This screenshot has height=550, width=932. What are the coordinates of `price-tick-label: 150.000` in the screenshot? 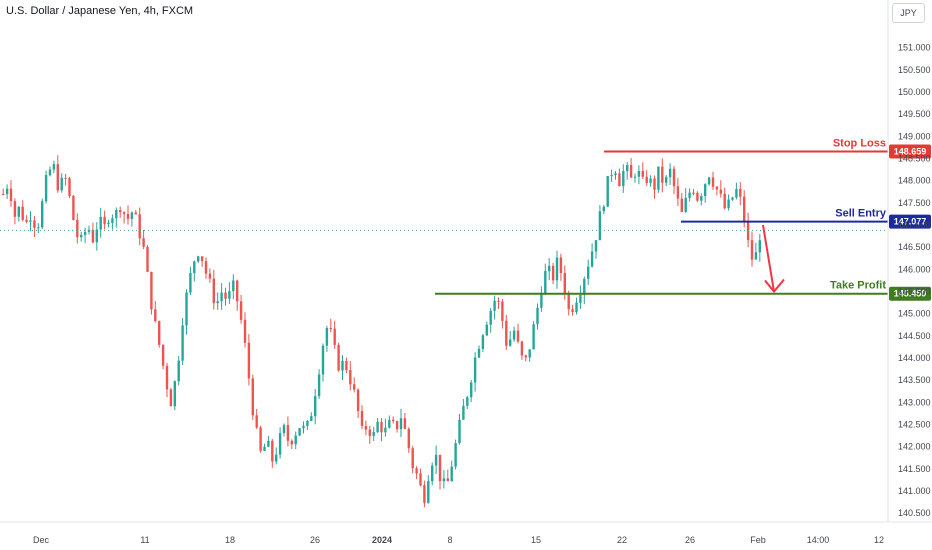 It's located at (914, 92).